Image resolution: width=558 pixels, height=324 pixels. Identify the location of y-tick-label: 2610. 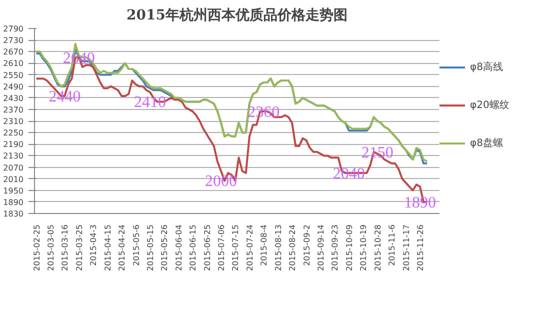
(13, 63).